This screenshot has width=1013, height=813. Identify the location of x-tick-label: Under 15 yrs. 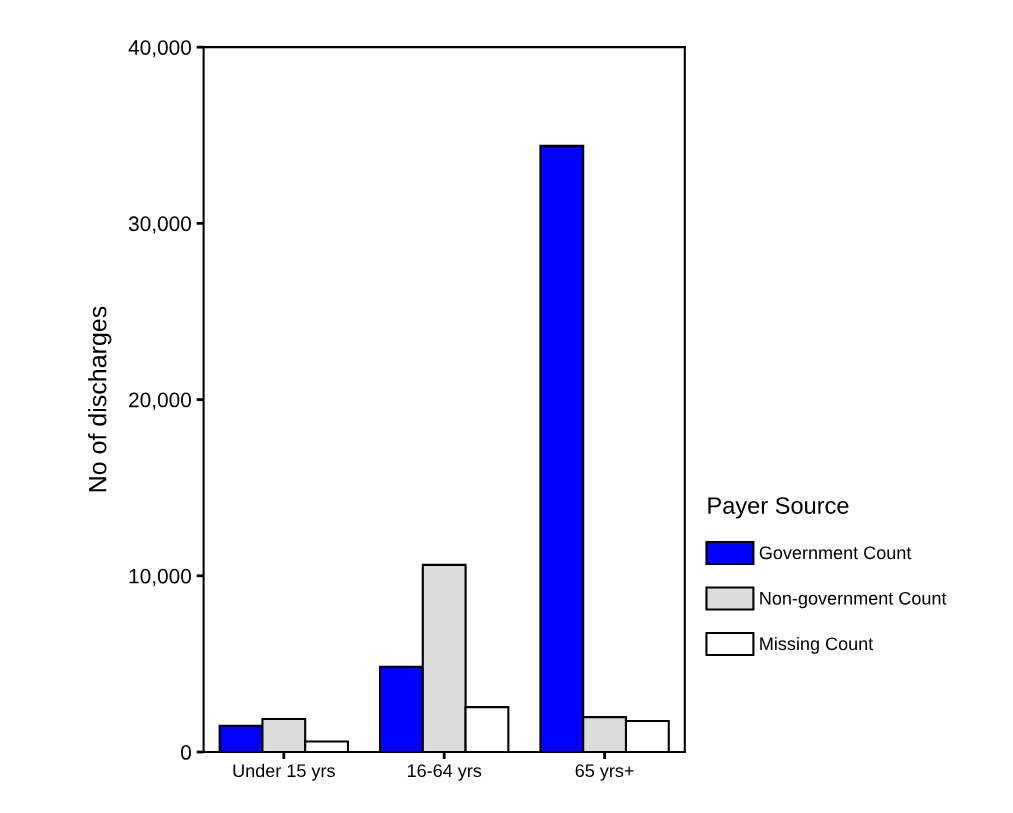
(284, 772).